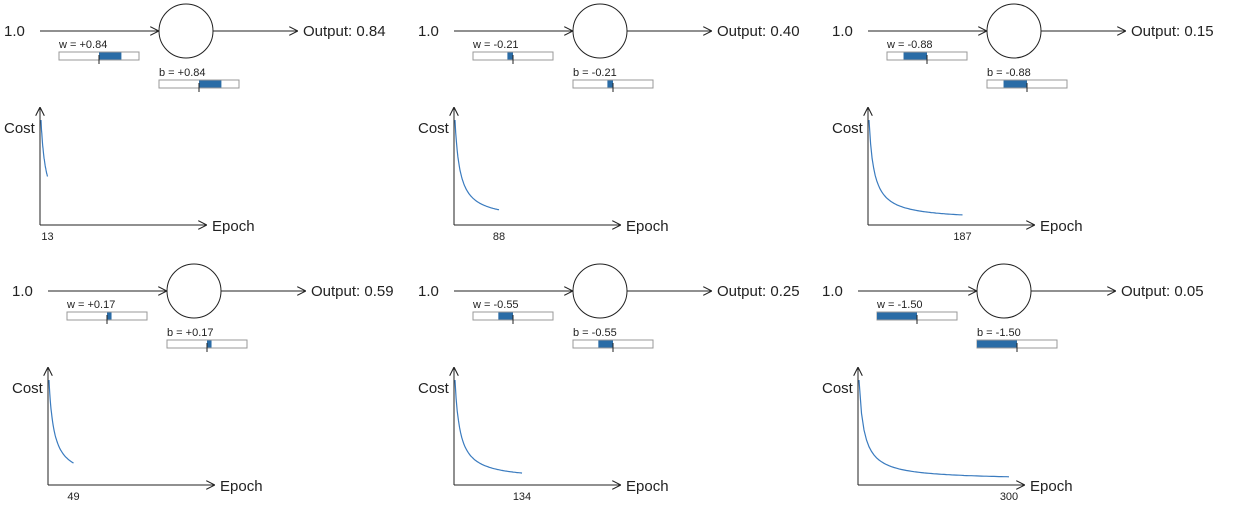 Image resolution: width=1233 pixels, height=510 pixels. I want to click on weight-slider: w = +0.17, so click(107, 311).